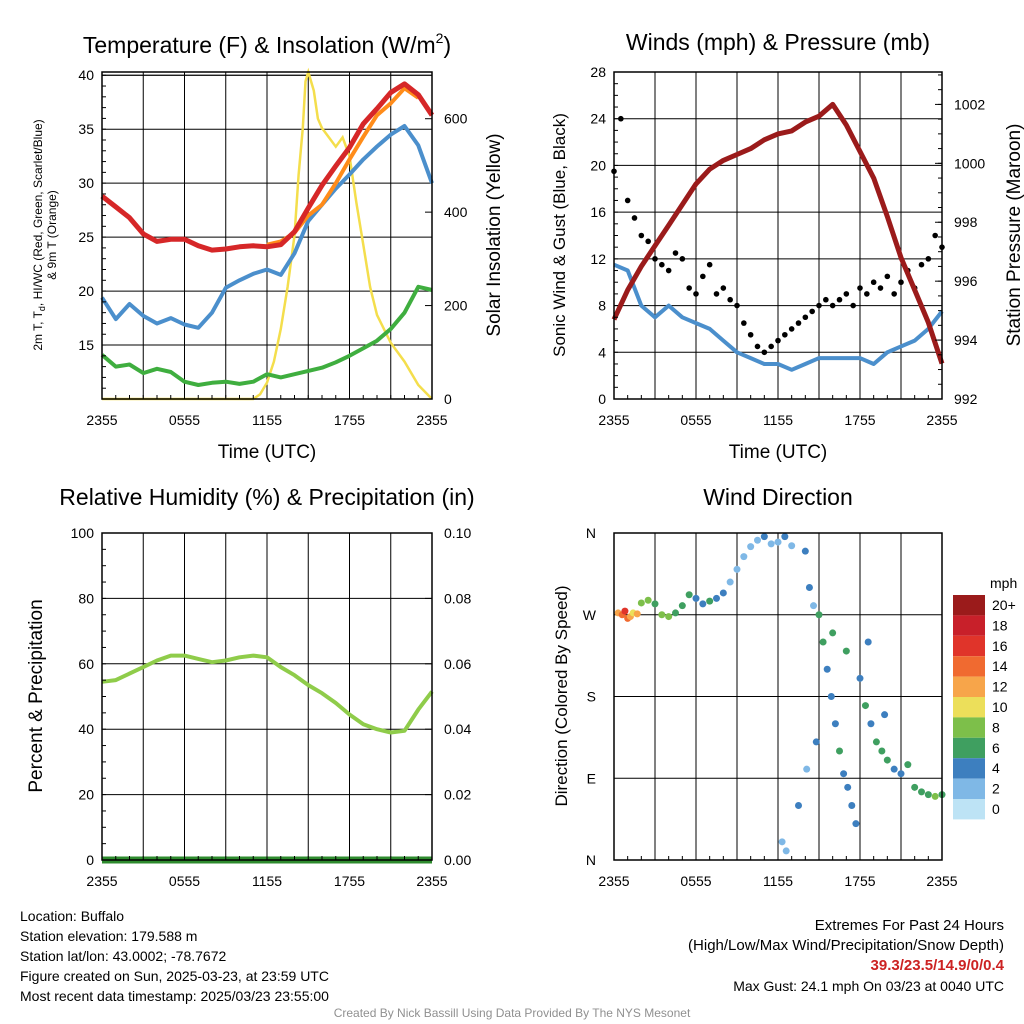  What do you see at coordinates (343, 166) in the screenshot?
I see `orange-temperature-line` at bounding box center [343, 166].